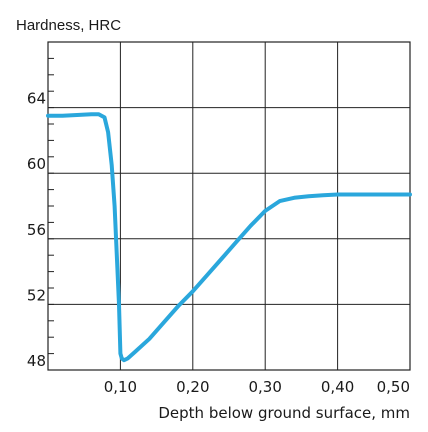  Describe the element at coordinates (51, 206) in the screenshot. I see `y-minor-ticks` at that location.